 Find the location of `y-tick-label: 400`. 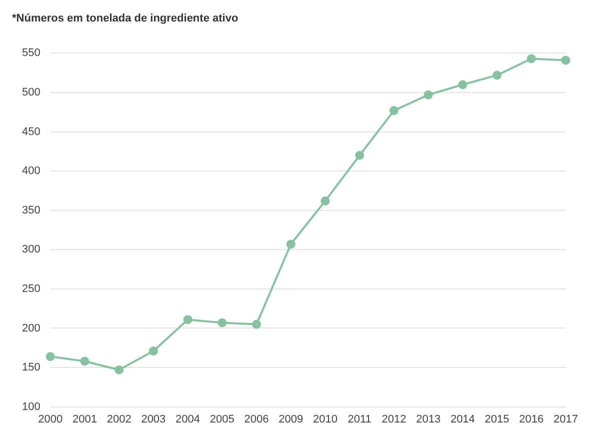

y-tick-label: 400 is located at coordinates (31, 171).